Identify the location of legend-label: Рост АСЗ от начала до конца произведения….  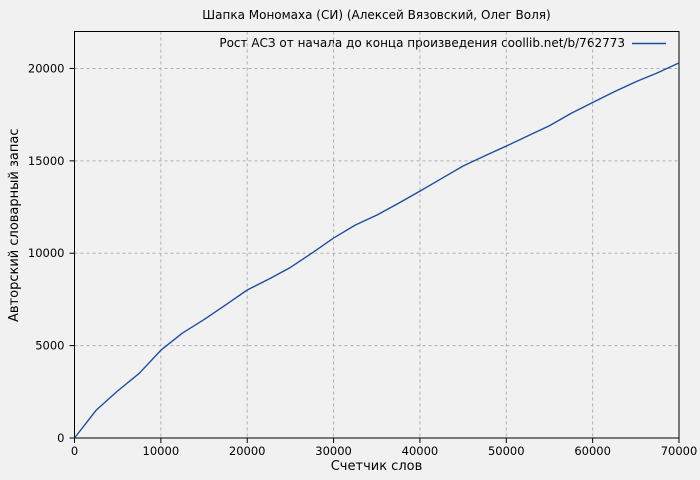
(422, 43).